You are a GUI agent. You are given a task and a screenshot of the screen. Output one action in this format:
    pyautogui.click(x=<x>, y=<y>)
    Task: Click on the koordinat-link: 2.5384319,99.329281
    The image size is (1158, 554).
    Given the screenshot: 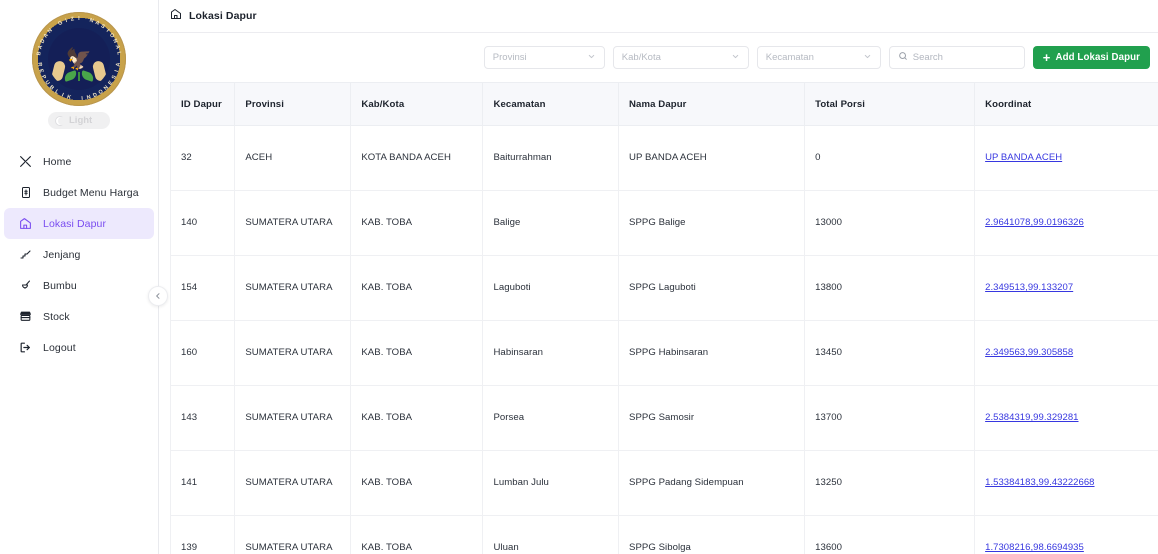 What is the action you would take?
    pyautogui.click(x=1032, y=418)
    